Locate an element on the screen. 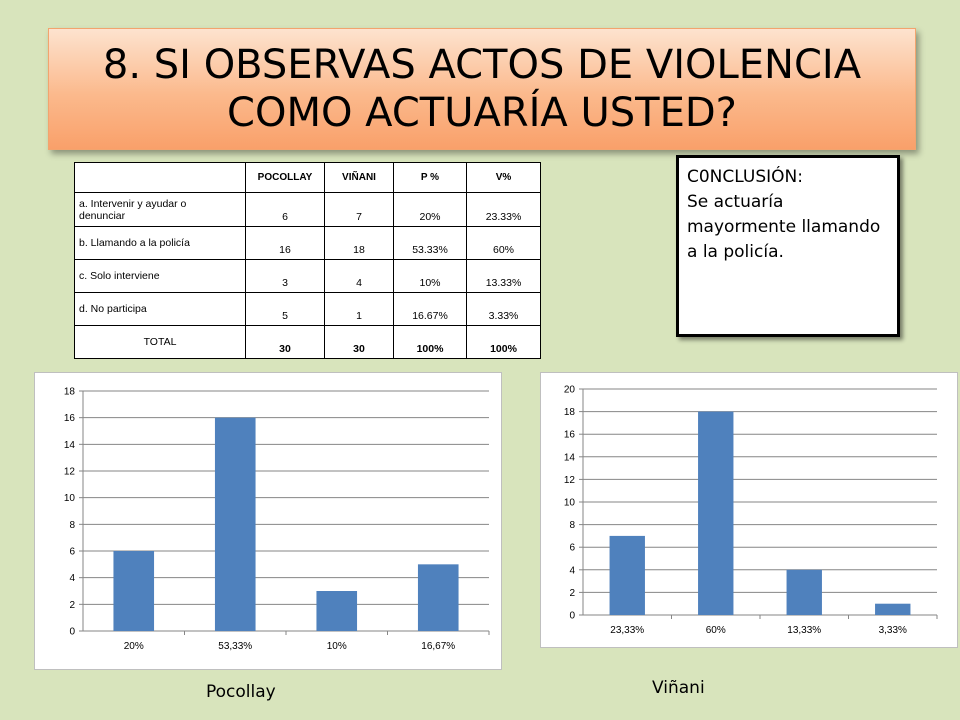  row-label: b. Llamando a la policía is located at coordinates (160, 243).